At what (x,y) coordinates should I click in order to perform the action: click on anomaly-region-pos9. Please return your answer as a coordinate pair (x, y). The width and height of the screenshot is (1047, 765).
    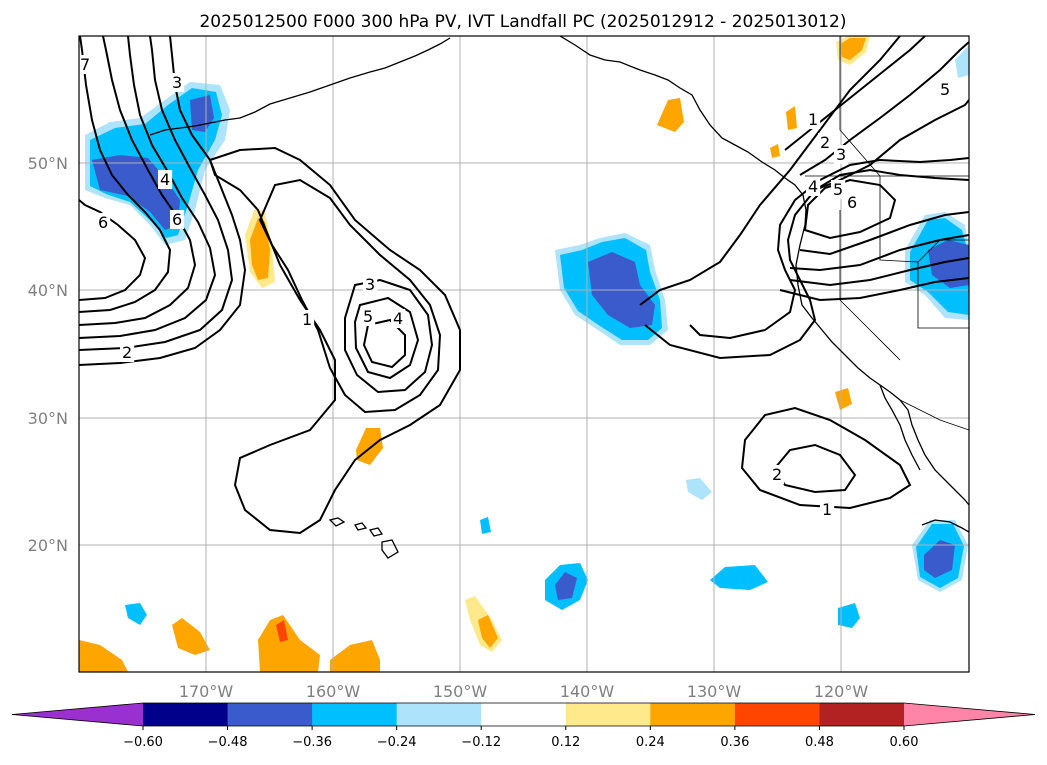
    Looking at the image, I should click on (191, 636).